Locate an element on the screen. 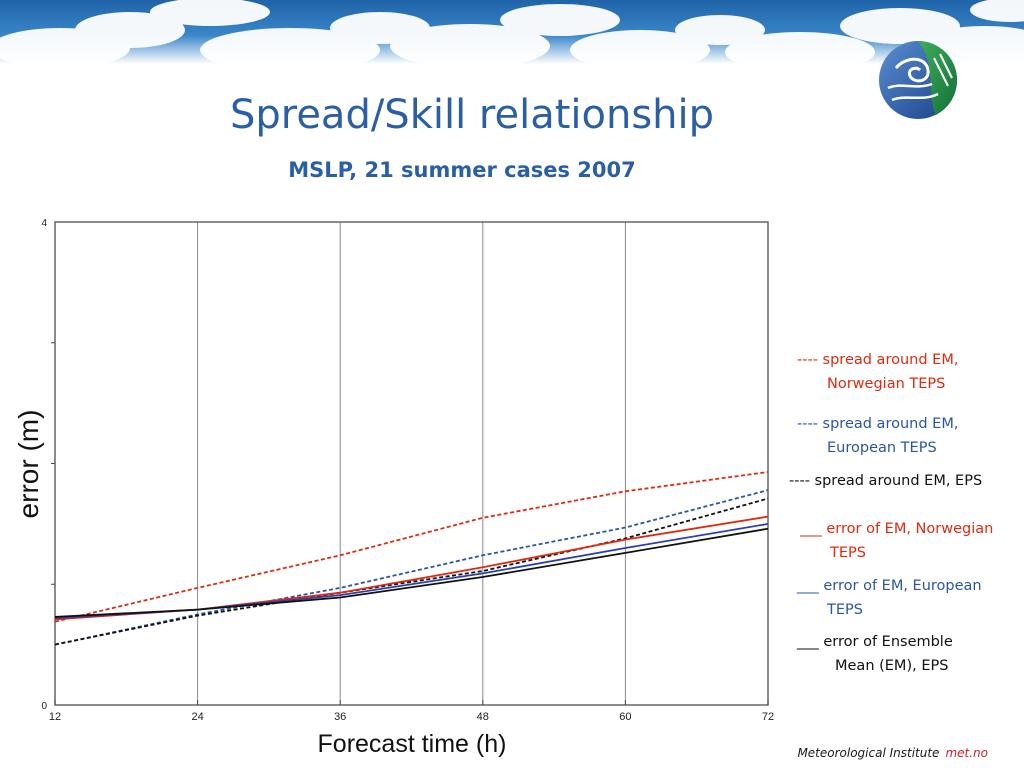 The width and height of the screenshot is (1024, 768). legend-item-spread-european: ---- spread around EM, European TEPS is located at coordinates (877, 436).